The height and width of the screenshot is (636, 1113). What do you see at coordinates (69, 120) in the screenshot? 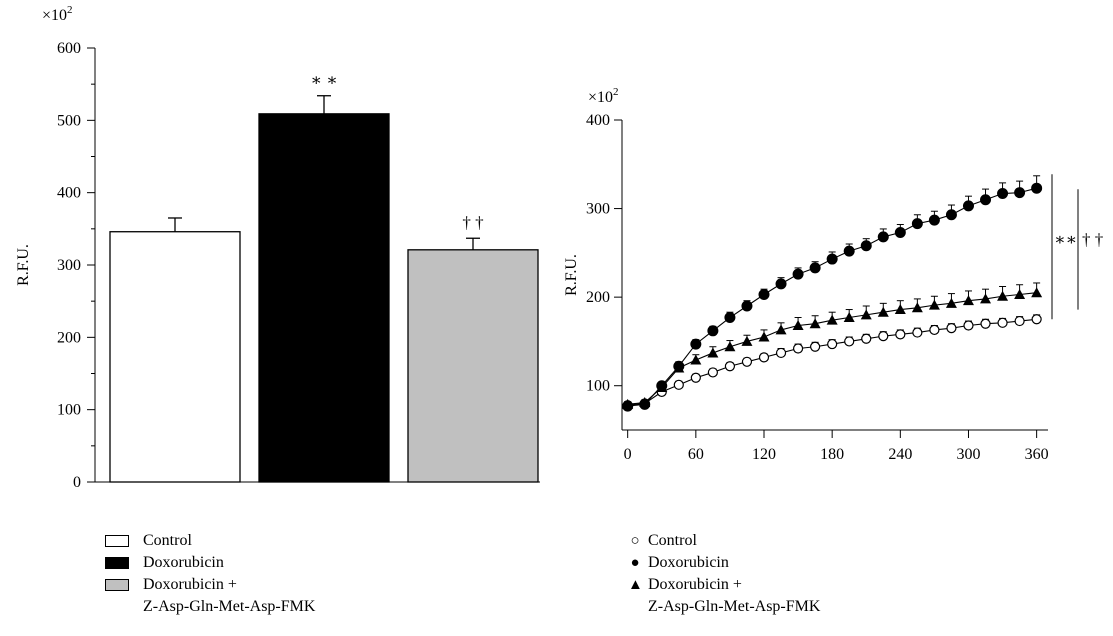
I see `y-tick-label: 500` at bounding box center [69, 120].